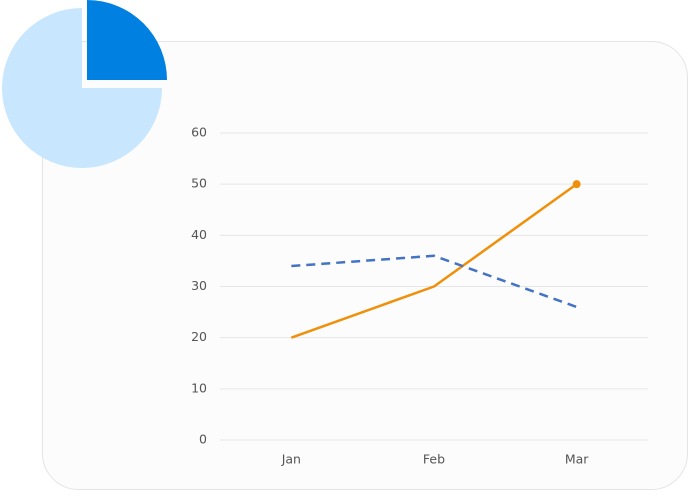 This screenshot has width=690, height=495. Describe the element at coordinates (291, 459) in the screenshot. I see `x-tick-label: Jan` at that location.